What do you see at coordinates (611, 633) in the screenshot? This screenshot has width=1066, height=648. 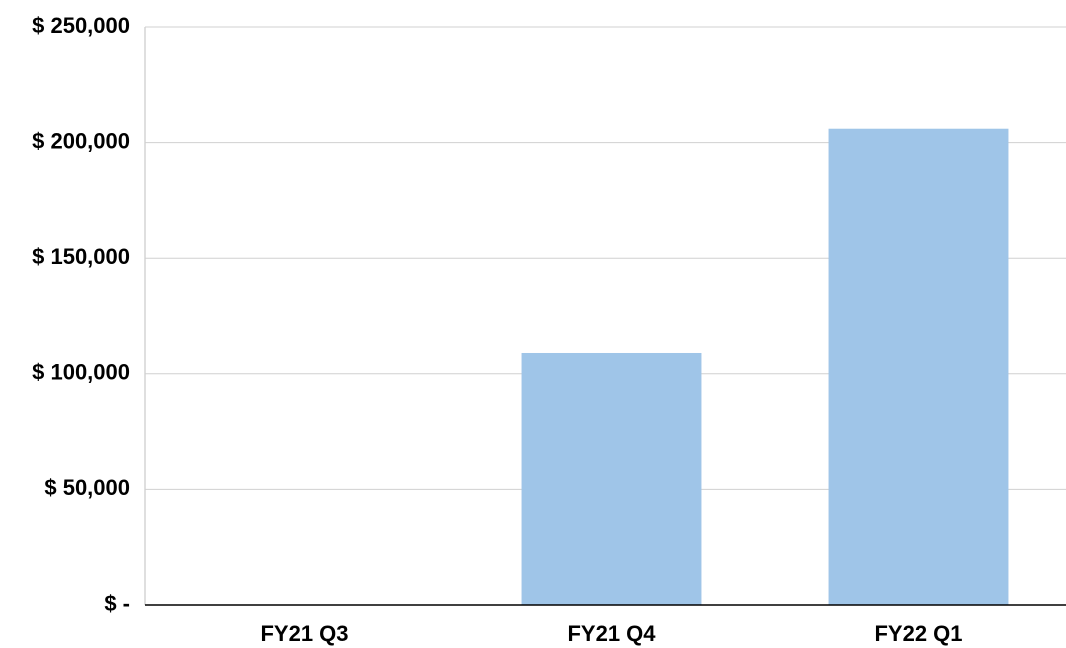 I see `x-tick-label: FY21 Q4` at bounding box center [611, 633].